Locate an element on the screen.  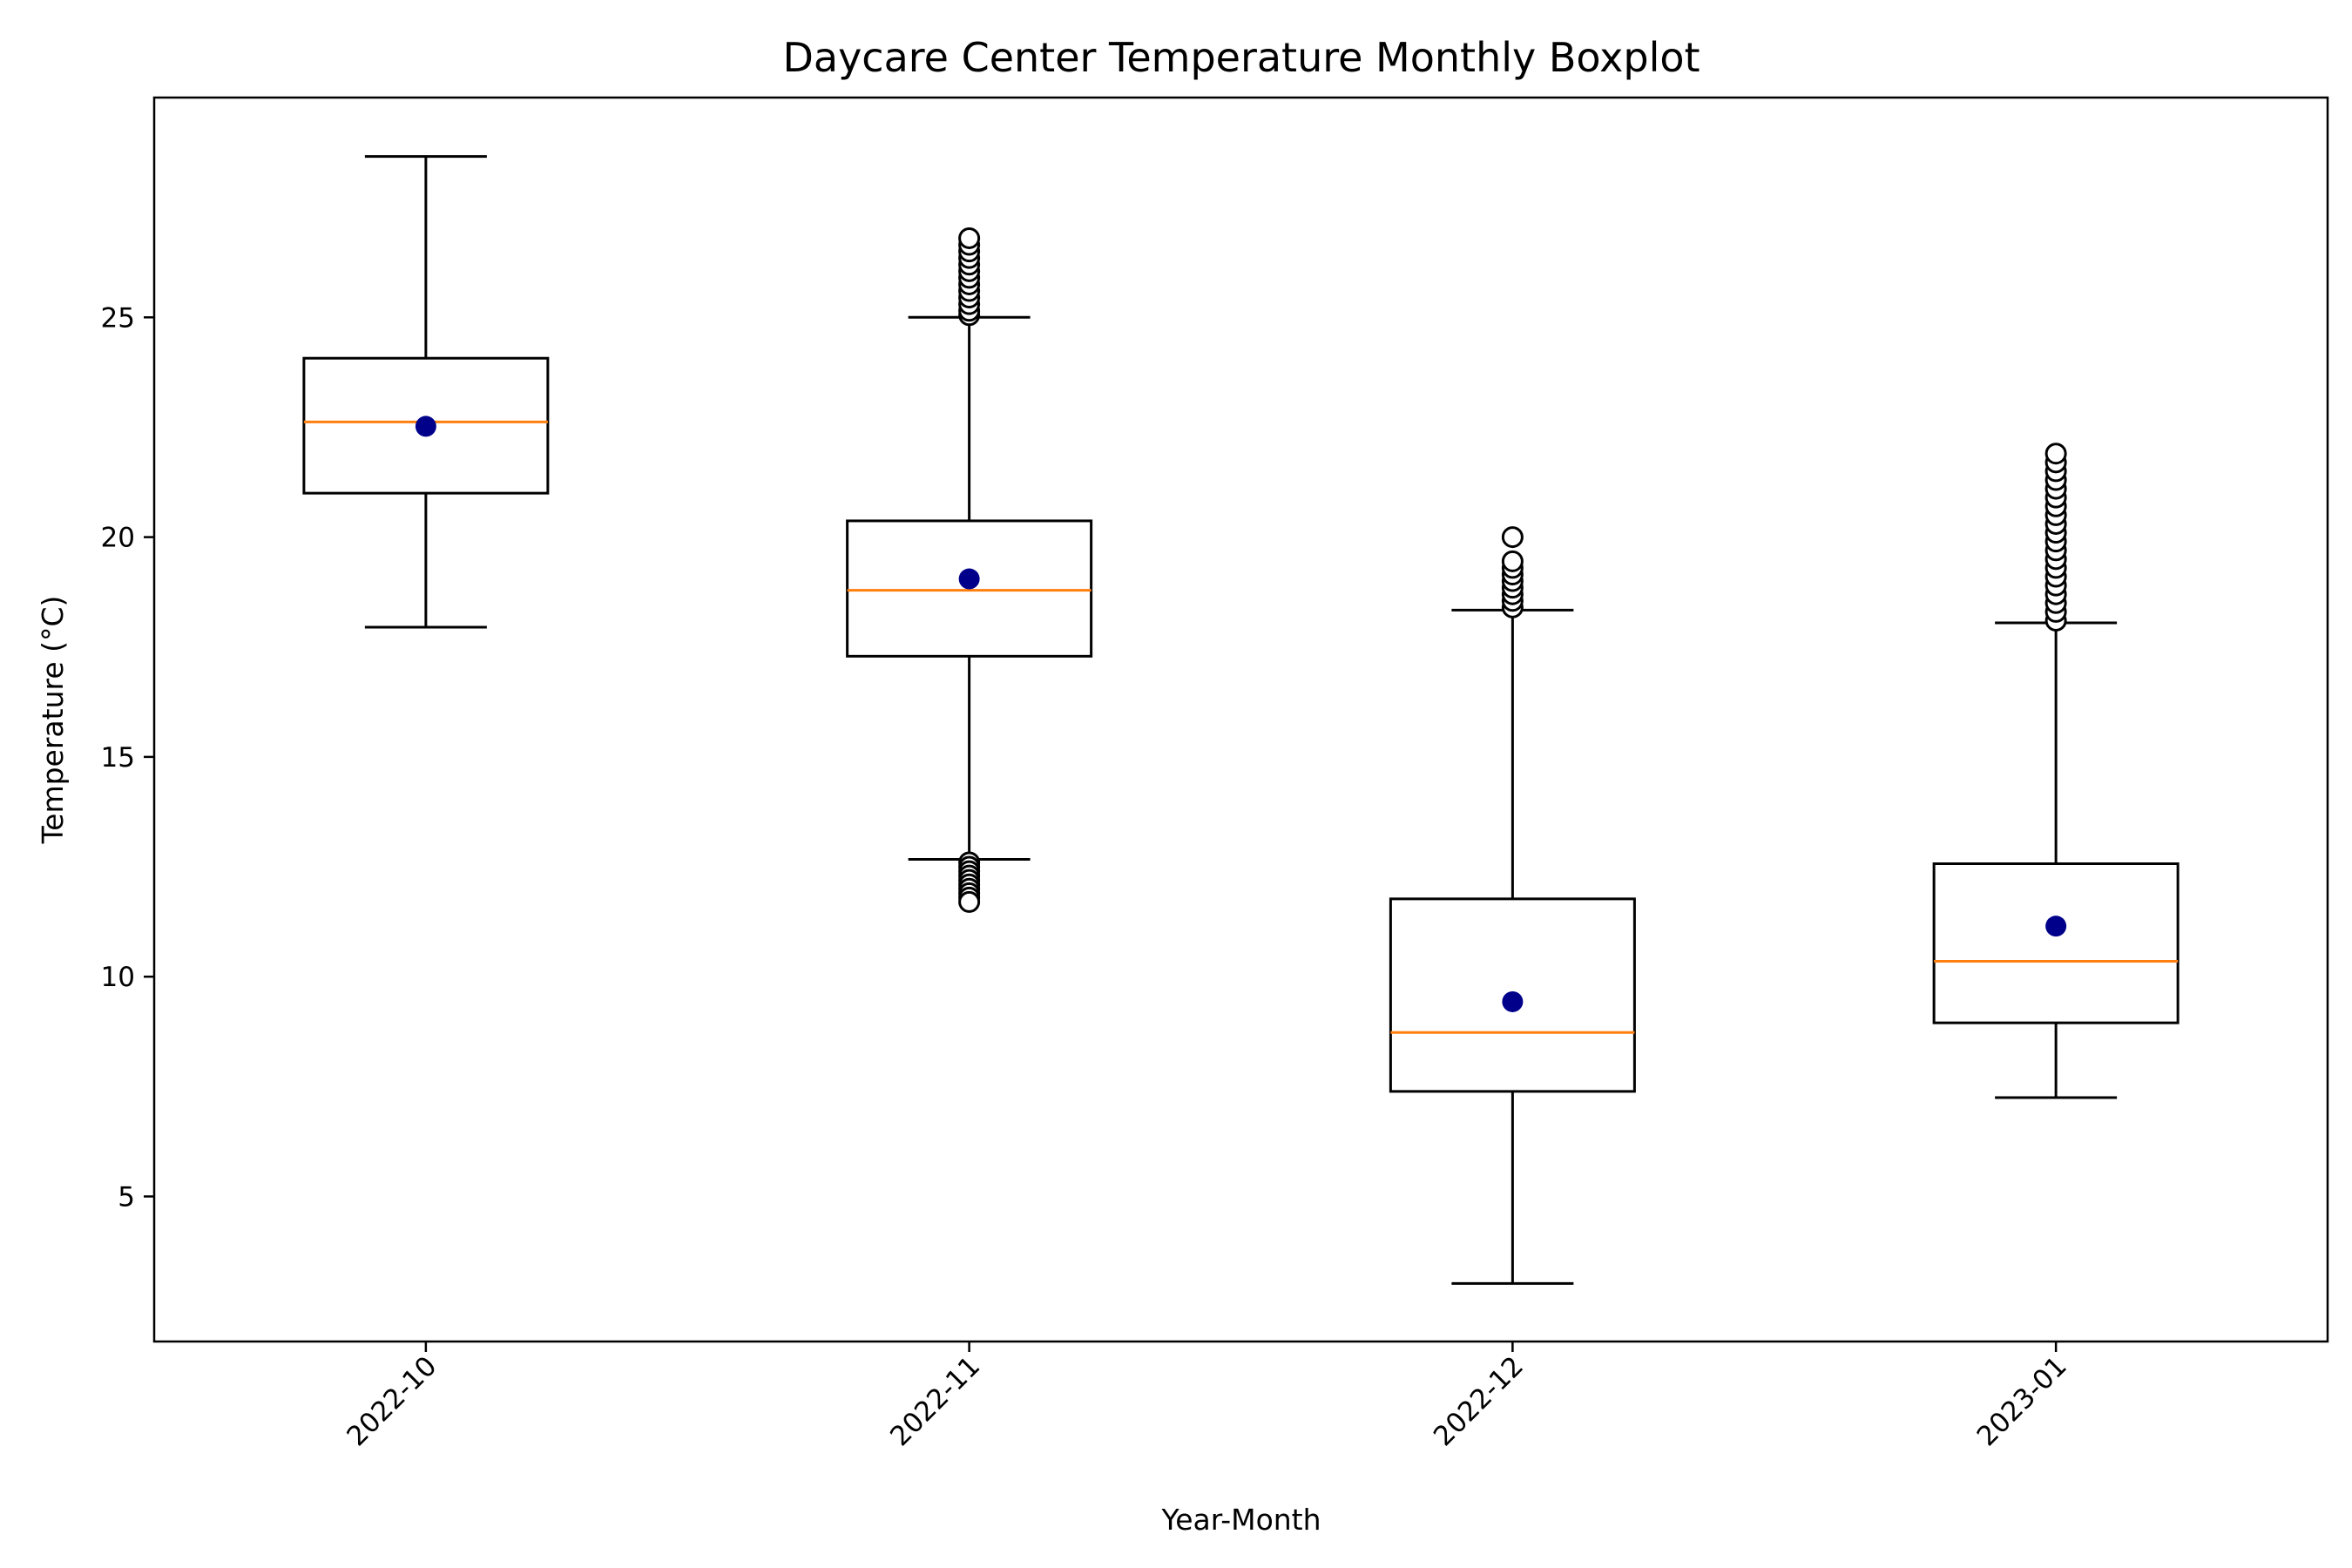
x-axis-label: Year-Month is located at coordinates (1241, 1520).